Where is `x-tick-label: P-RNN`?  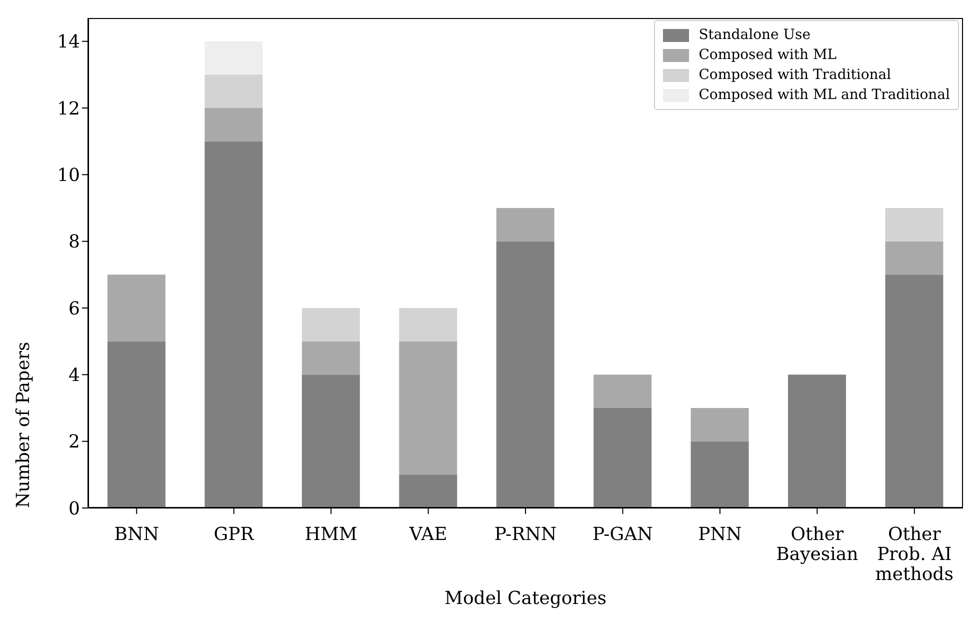 x-tick-label: P-RNN is located at coordinates (525, 535).